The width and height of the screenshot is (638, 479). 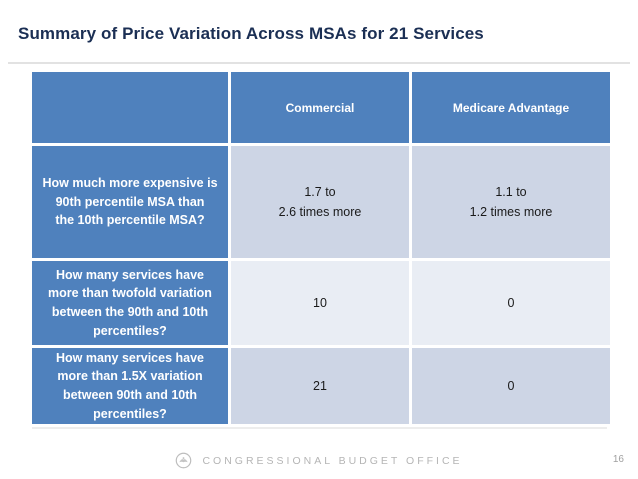 I want to click on table-cell-commercial: 21, so click(x=320, y=386).